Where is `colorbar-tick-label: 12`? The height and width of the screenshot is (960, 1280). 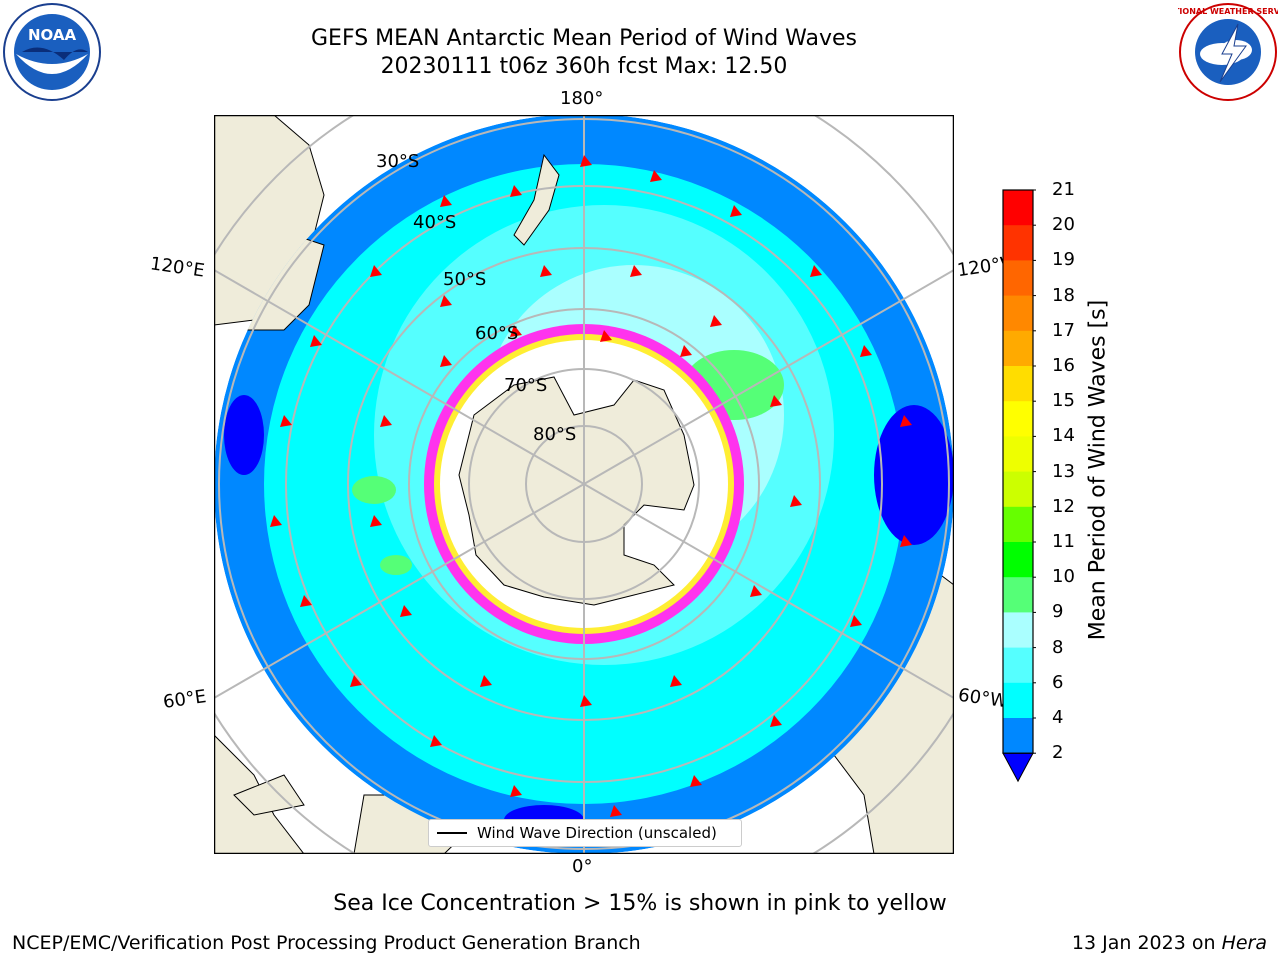 colorbar-tick-label: 12 is located at coordinates (1063, 506).